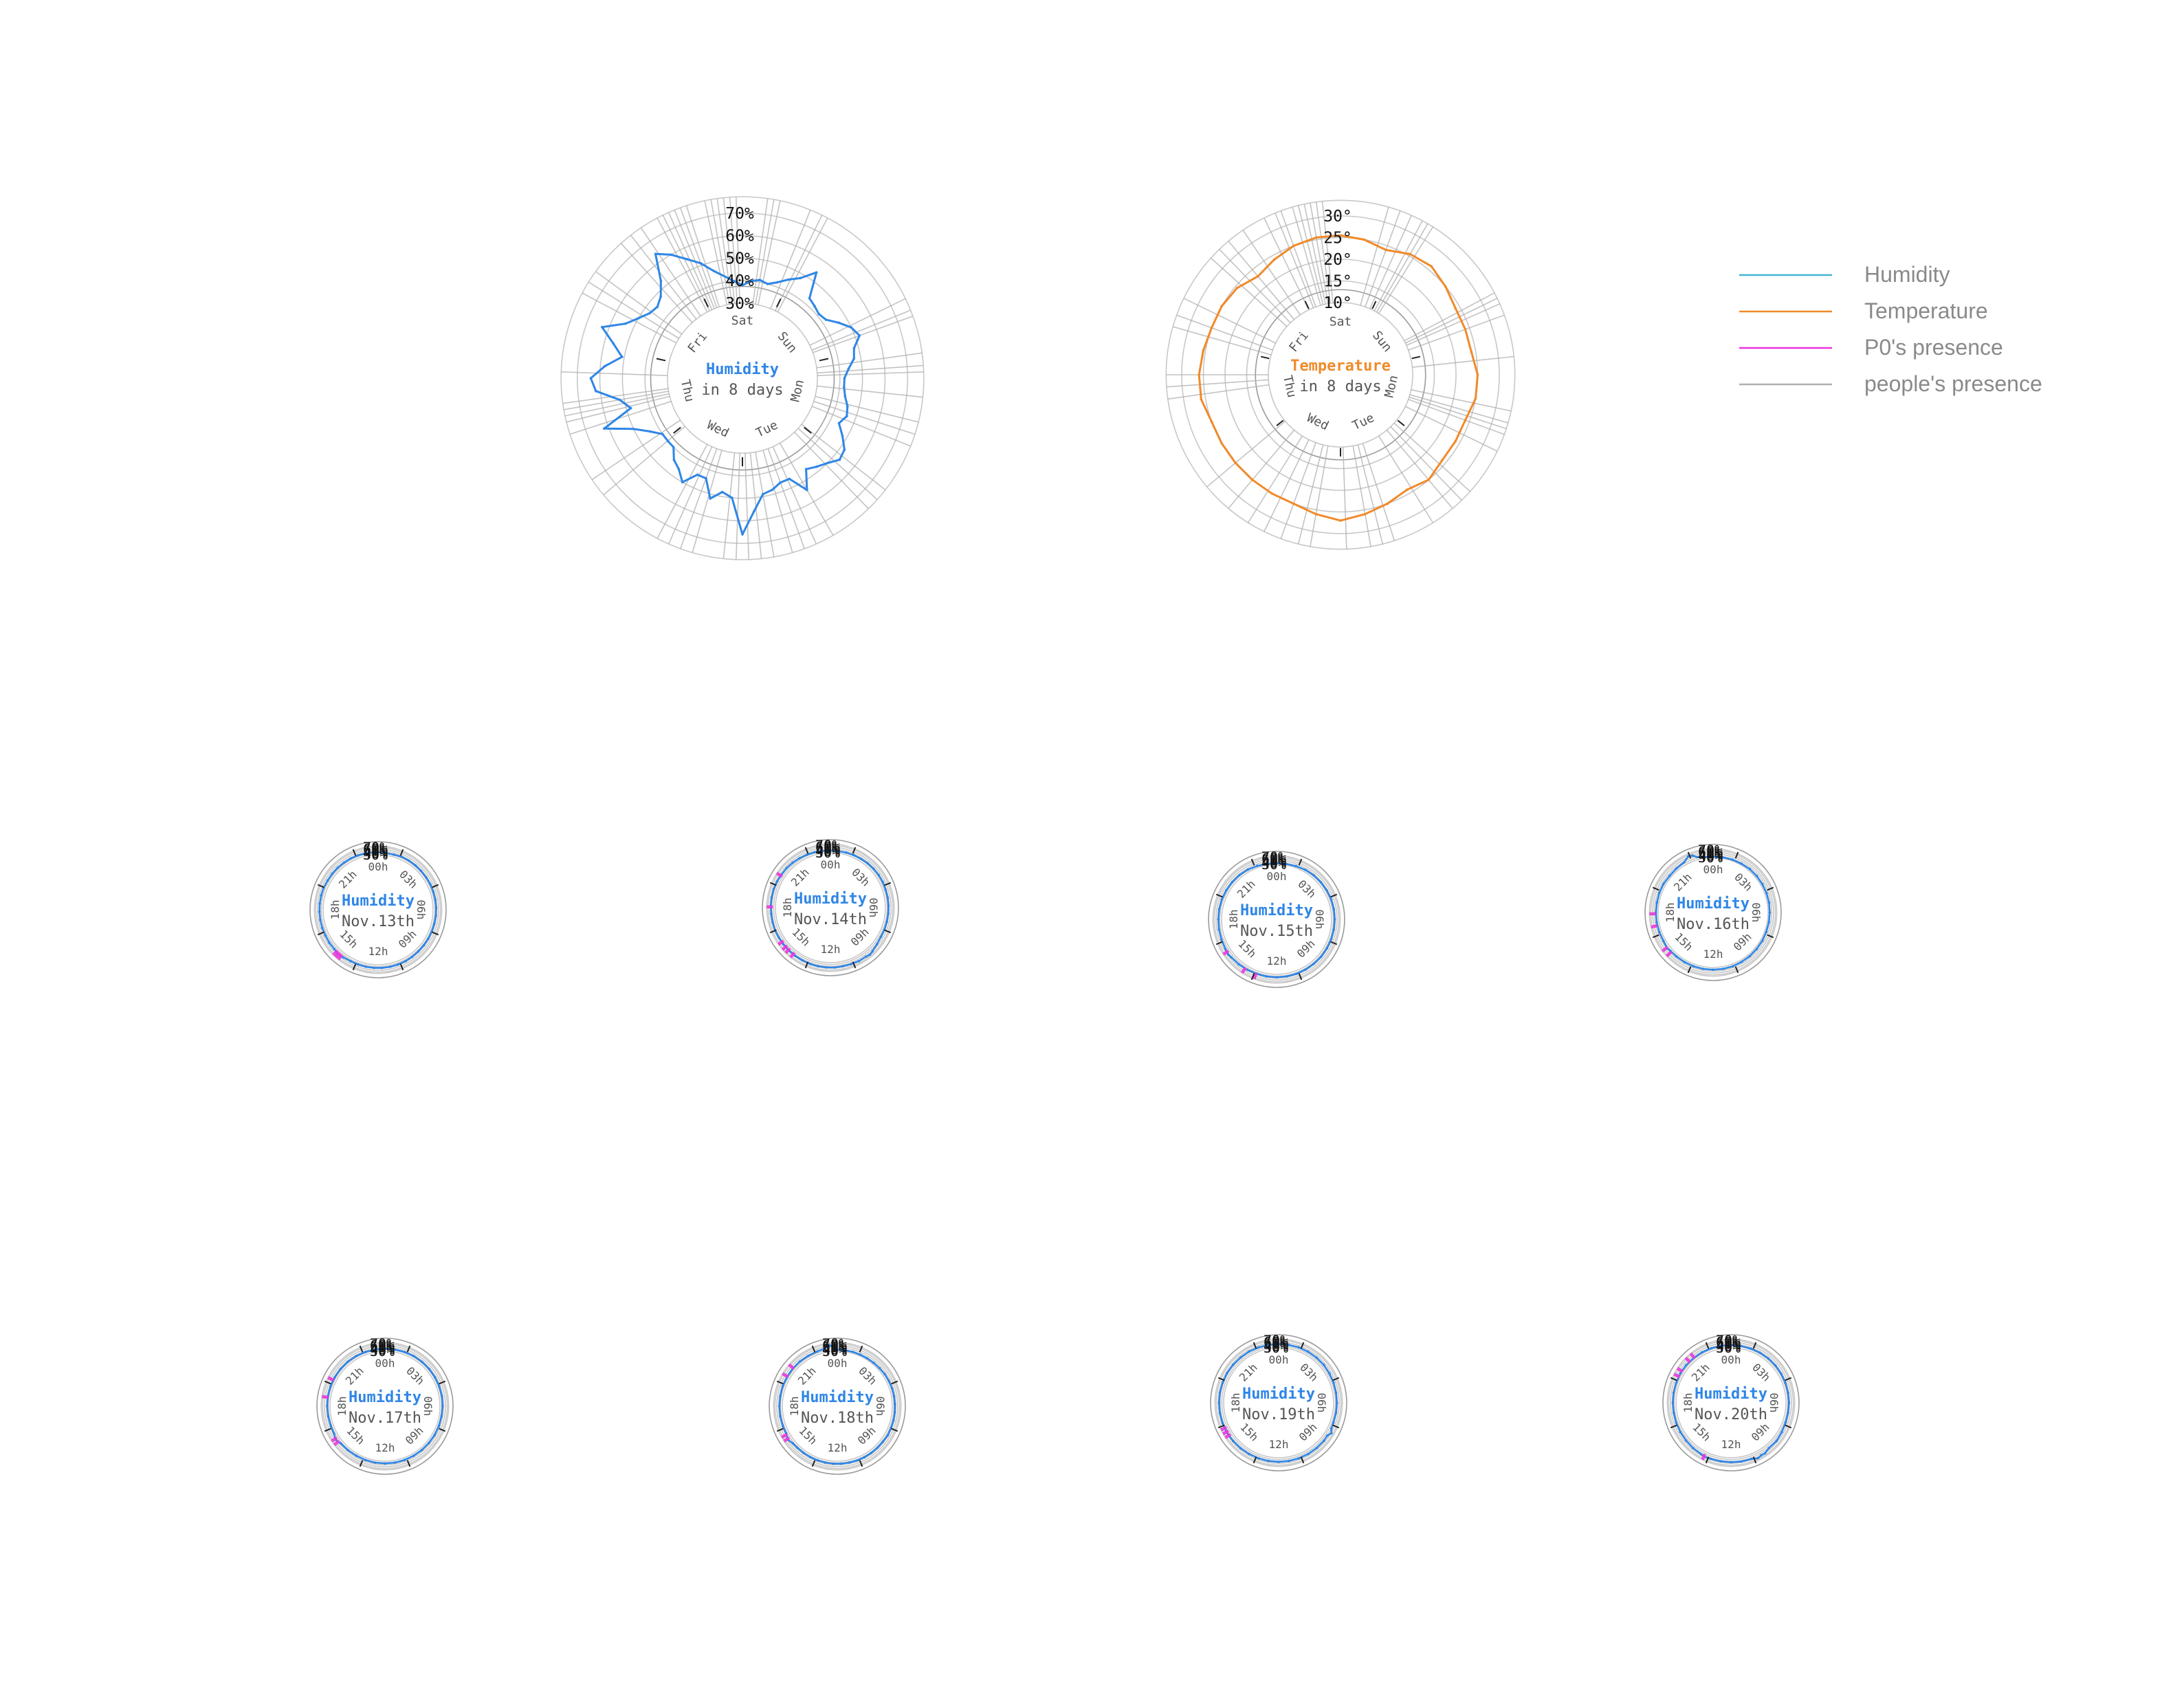  I want to click on tick-label: 40%, so click(834, 1349).